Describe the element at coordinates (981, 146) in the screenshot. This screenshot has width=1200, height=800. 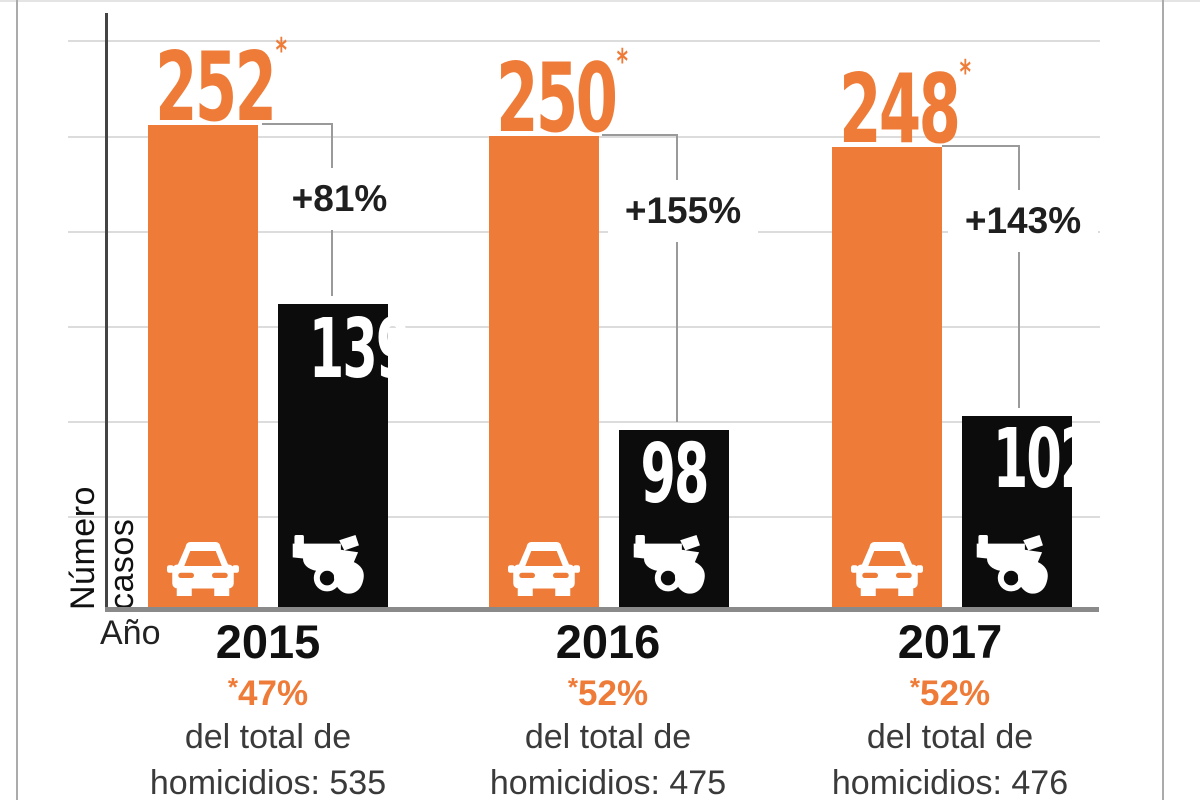
I see `connector-horizontal-2017` at that location.